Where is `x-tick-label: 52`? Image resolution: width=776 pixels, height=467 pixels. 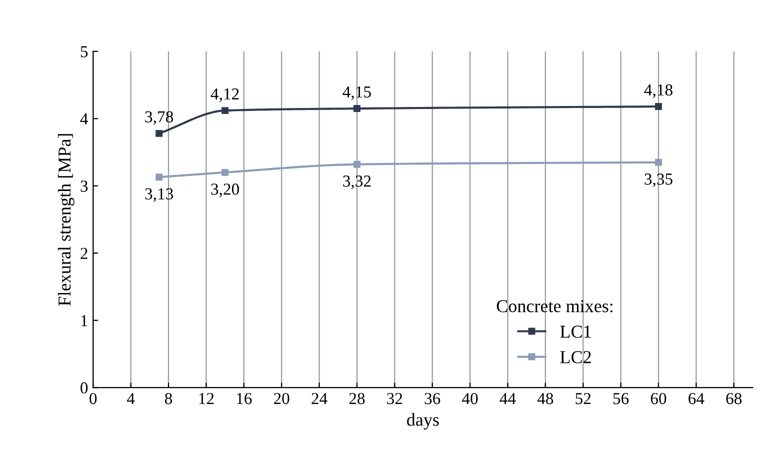
x-tick-label: 52 is located at coordinates (583, 398).